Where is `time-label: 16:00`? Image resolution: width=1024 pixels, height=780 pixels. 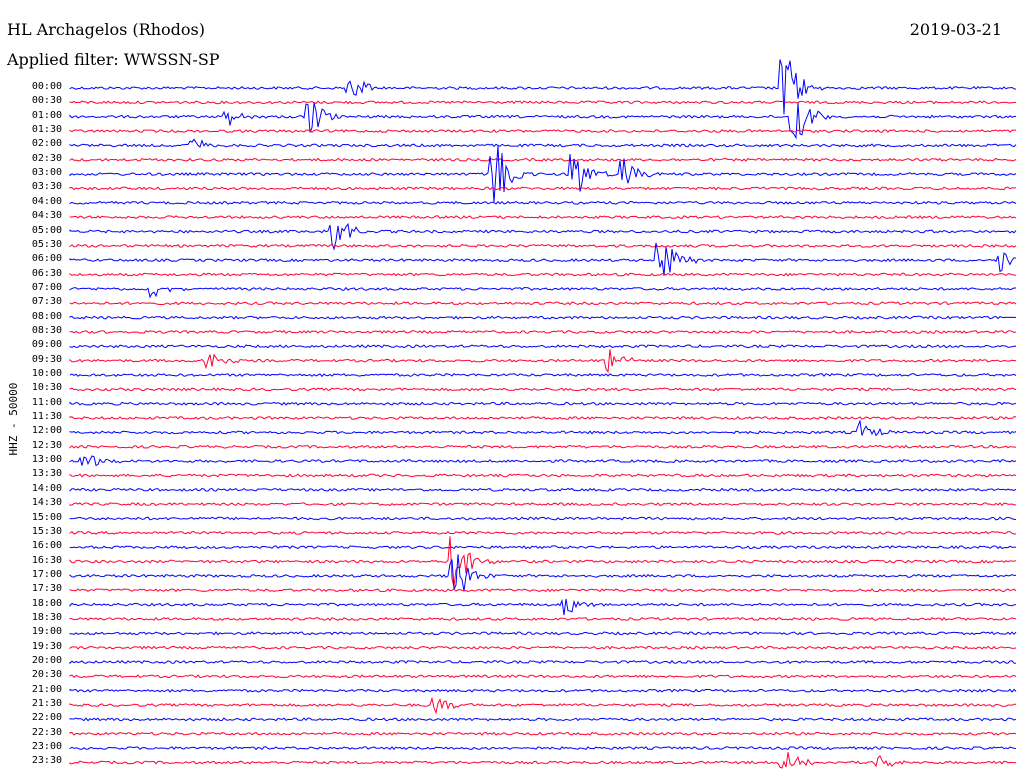
time-label: 16:00 is located at coordinates (46, 546).